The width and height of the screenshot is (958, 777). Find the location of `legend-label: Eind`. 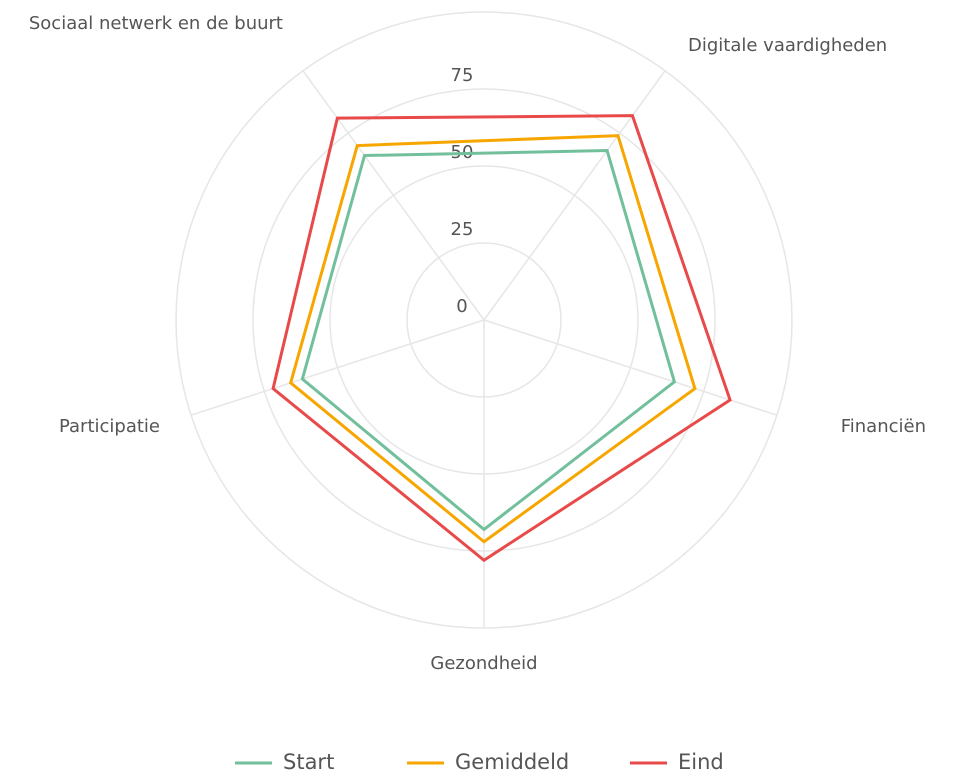

legend-label: Eind is located at coordinates (701, 762).